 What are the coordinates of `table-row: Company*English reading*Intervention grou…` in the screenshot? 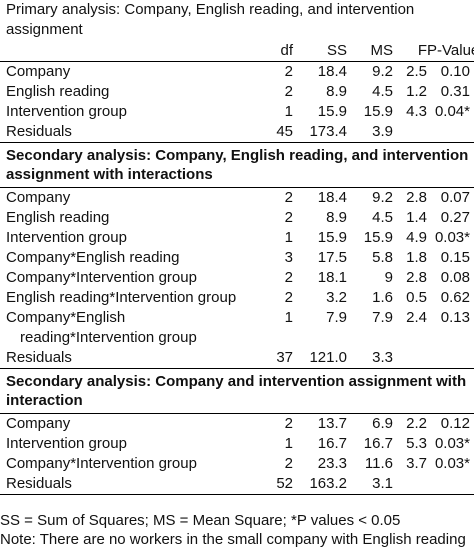 It's located at (237, 328).